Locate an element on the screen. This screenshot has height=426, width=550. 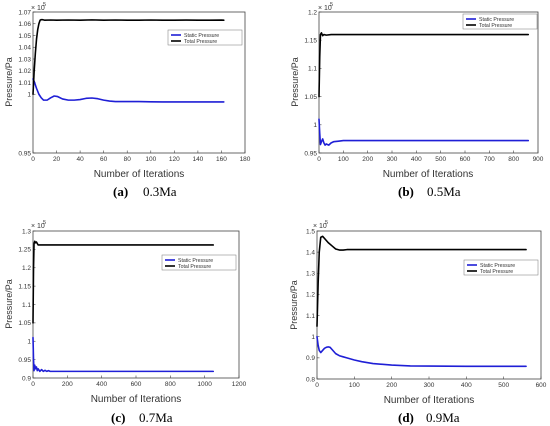
x-tick-label: 180 is located at coordinates (245, 159).